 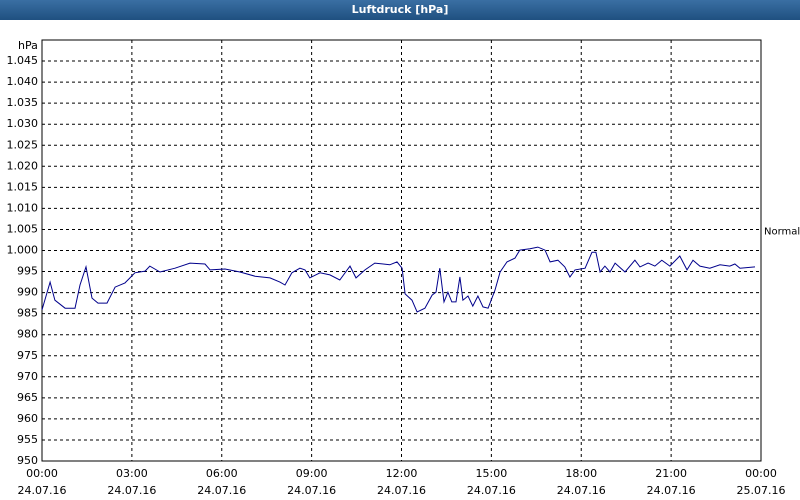 I want to click on y-tick-label: 1.030, so click(x=23, y=123).